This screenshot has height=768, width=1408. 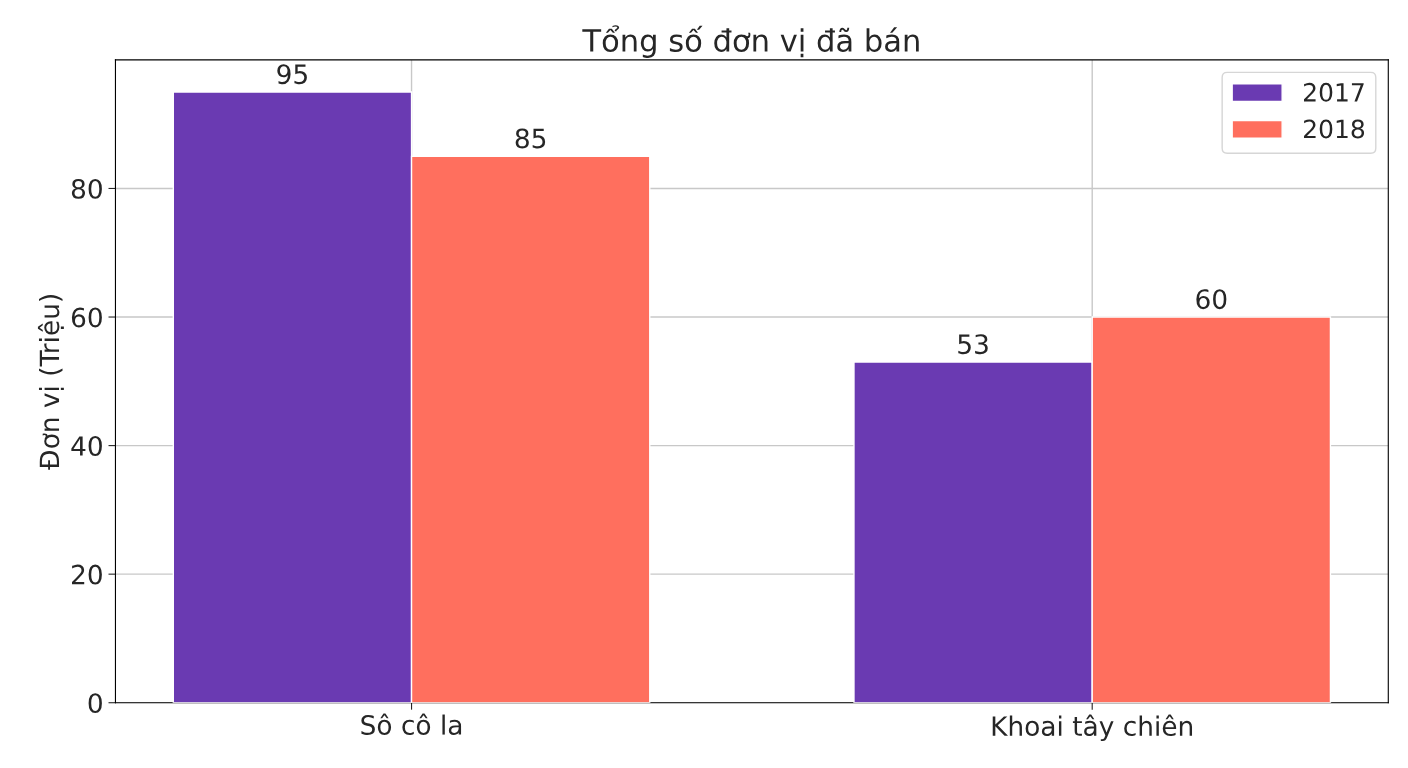 What do you see at coordinates (1334, 92) in the screenshot?
I see `legend-label: 2017` at bounding box center [1334, 92].